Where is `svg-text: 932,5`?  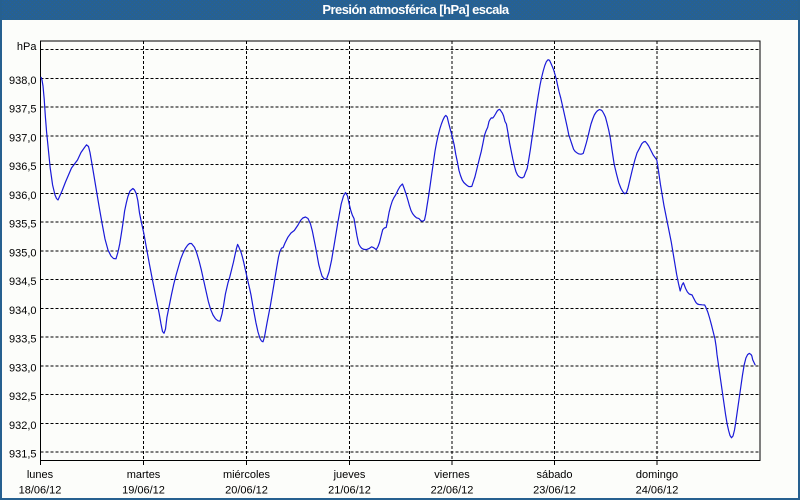 svg-text: 932,5 is located at coordinates (23, 397).